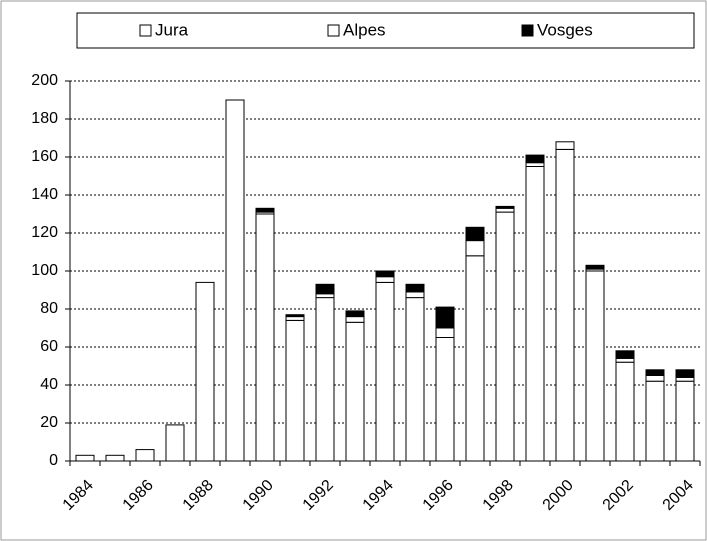 This screenshot has height=541, width=707. What do you see at coordinates (44, 194) in the screenshot?
I see `y-tick-label: 140` at bounding box center [44, 194].